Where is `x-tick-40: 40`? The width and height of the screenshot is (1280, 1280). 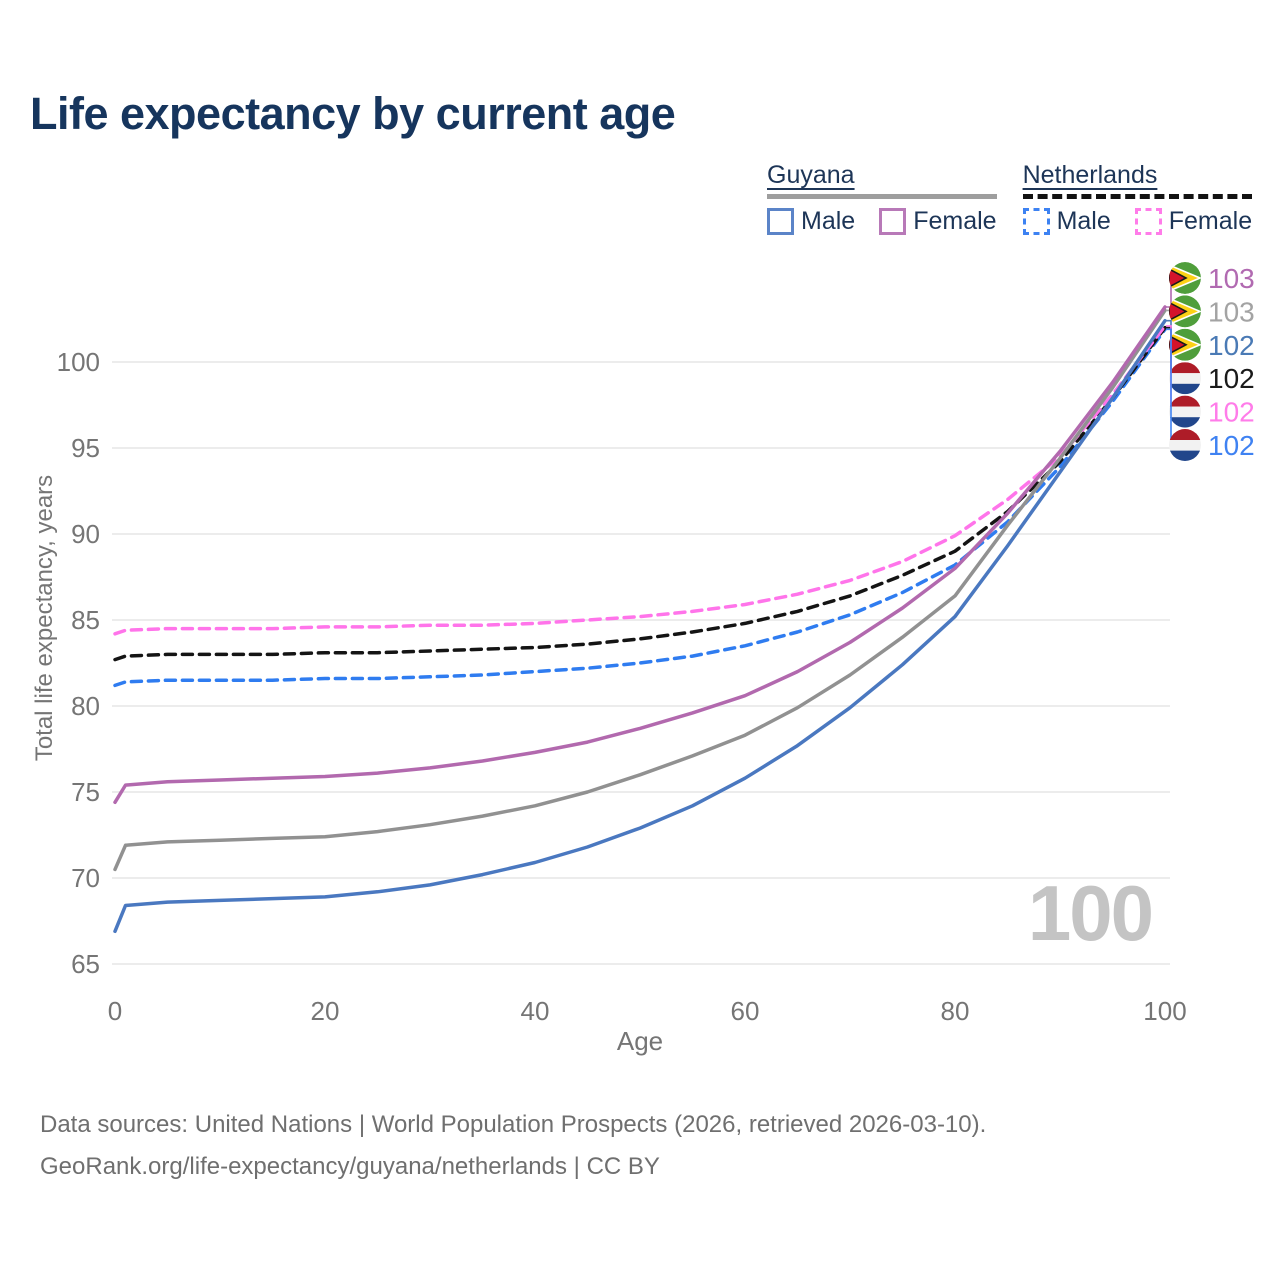 x-tick-40: 40 is located at coordinates (535, 1011).